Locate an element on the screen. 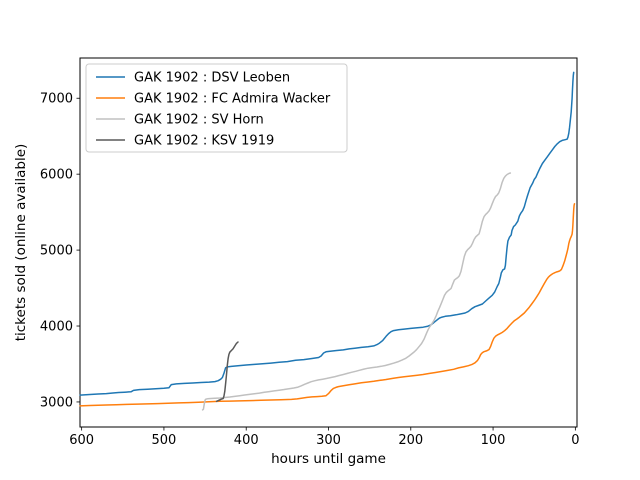 The width and height of the screenshot is (640, 480). x-tick-label: 200 is located at coordinates (410, 440).